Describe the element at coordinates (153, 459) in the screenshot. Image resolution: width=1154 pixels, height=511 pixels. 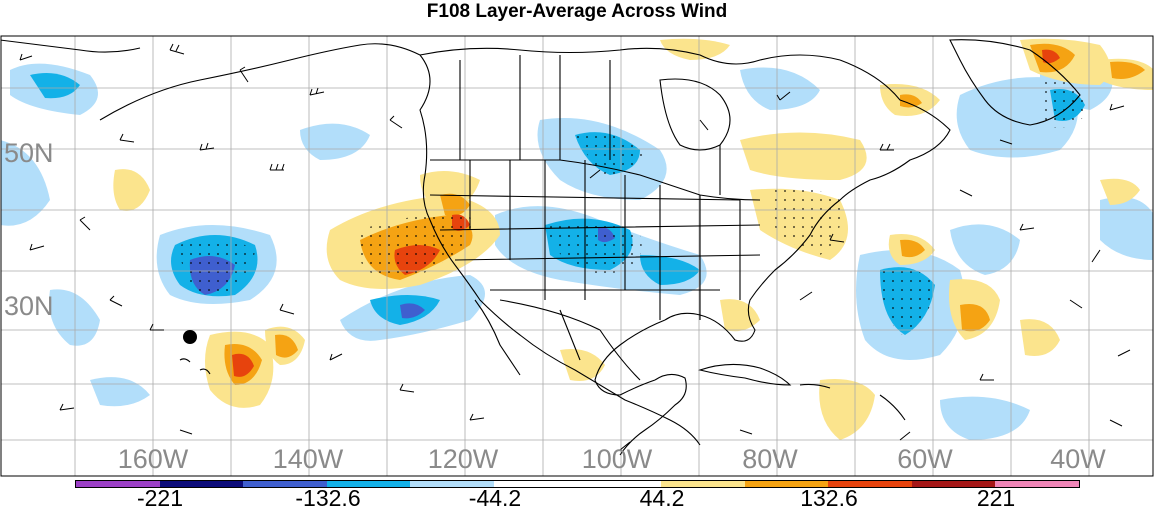
I see `lon-label-160w: 160W` at that location.